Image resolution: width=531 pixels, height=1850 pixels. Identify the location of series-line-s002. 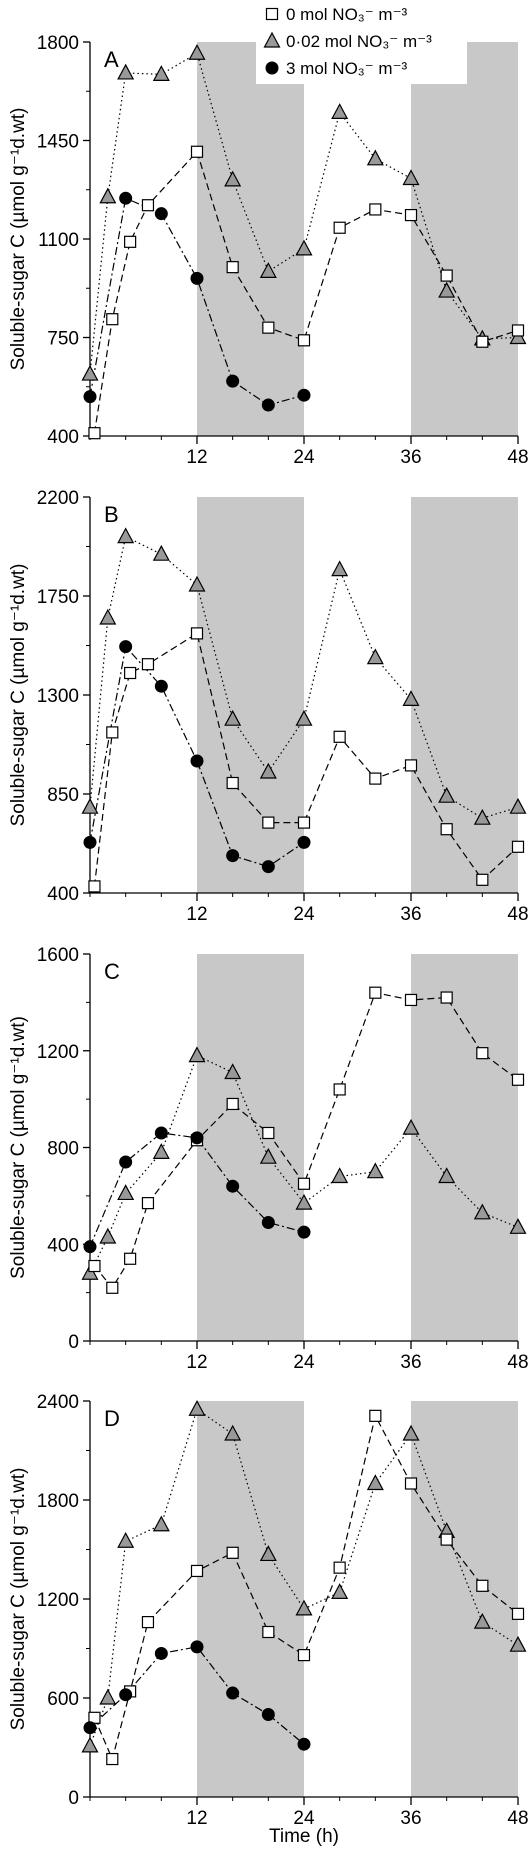
(304, 1164).